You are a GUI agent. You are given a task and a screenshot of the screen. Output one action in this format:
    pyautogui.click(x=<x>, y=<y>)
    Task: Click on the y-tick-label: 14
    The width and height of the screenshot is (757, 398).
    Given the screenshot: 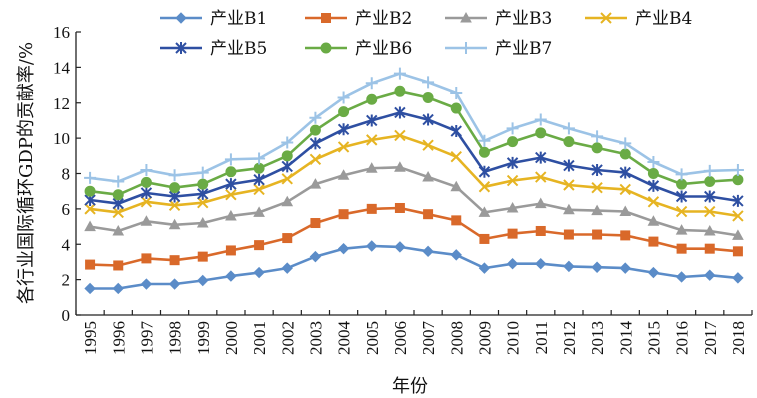 What is the action you would take?
    pyautogui.click(x=62, y=67)
    